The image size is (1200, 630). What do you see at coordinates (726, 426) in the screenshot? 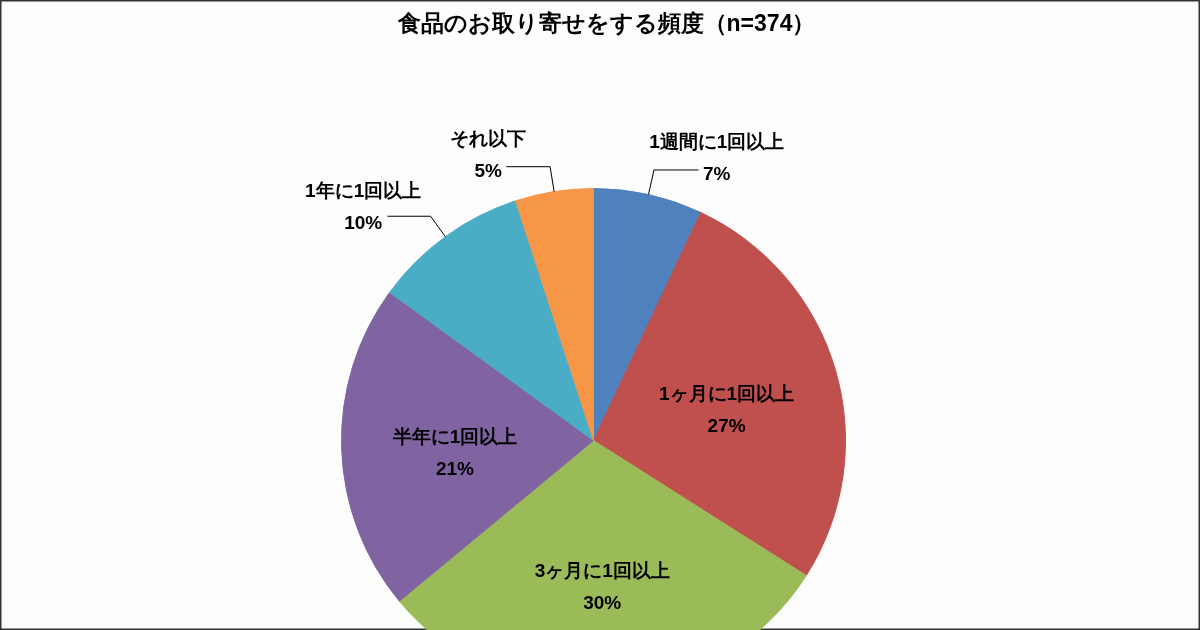
I see `data-label: 27%` at bounding box center [726, 426].